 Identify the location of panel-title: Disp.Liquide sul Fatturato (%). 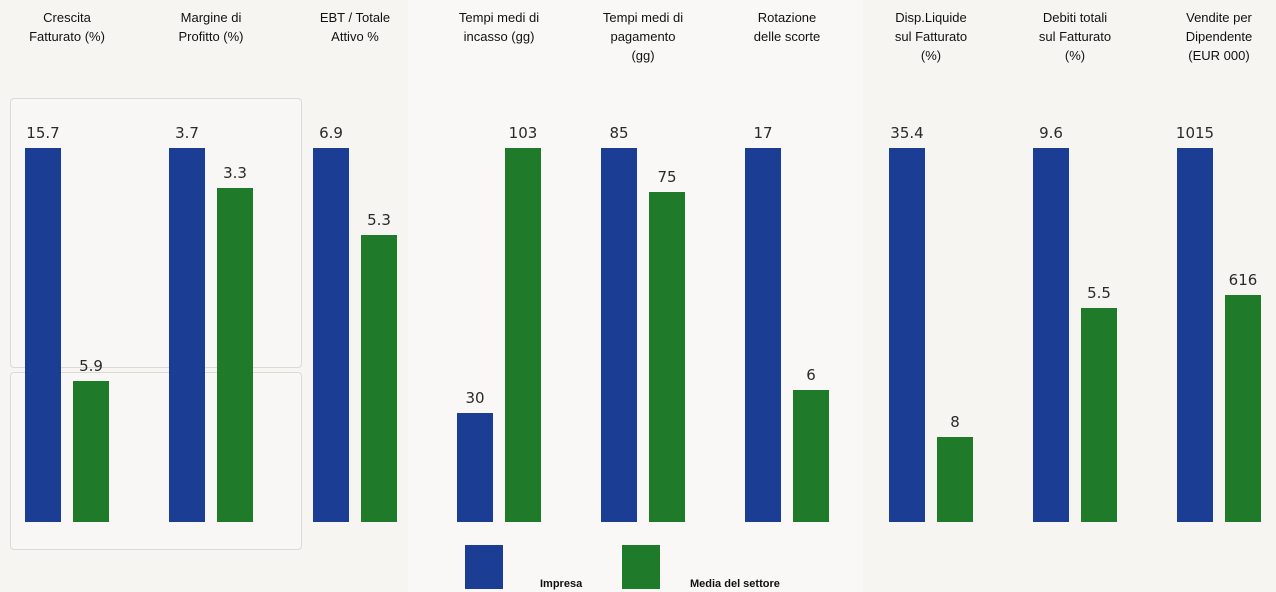
(931, 36).